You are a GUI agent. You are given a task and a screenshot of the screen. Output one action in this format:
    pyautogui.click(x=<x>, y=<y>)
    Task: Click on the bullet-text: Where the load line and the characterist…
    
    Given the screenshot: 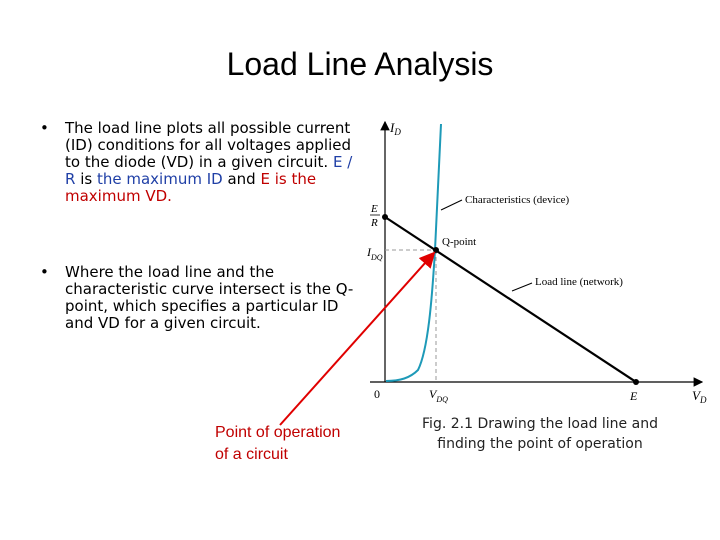 What is the action you would take?
    pyautogui.click(x=212, y=298)
    